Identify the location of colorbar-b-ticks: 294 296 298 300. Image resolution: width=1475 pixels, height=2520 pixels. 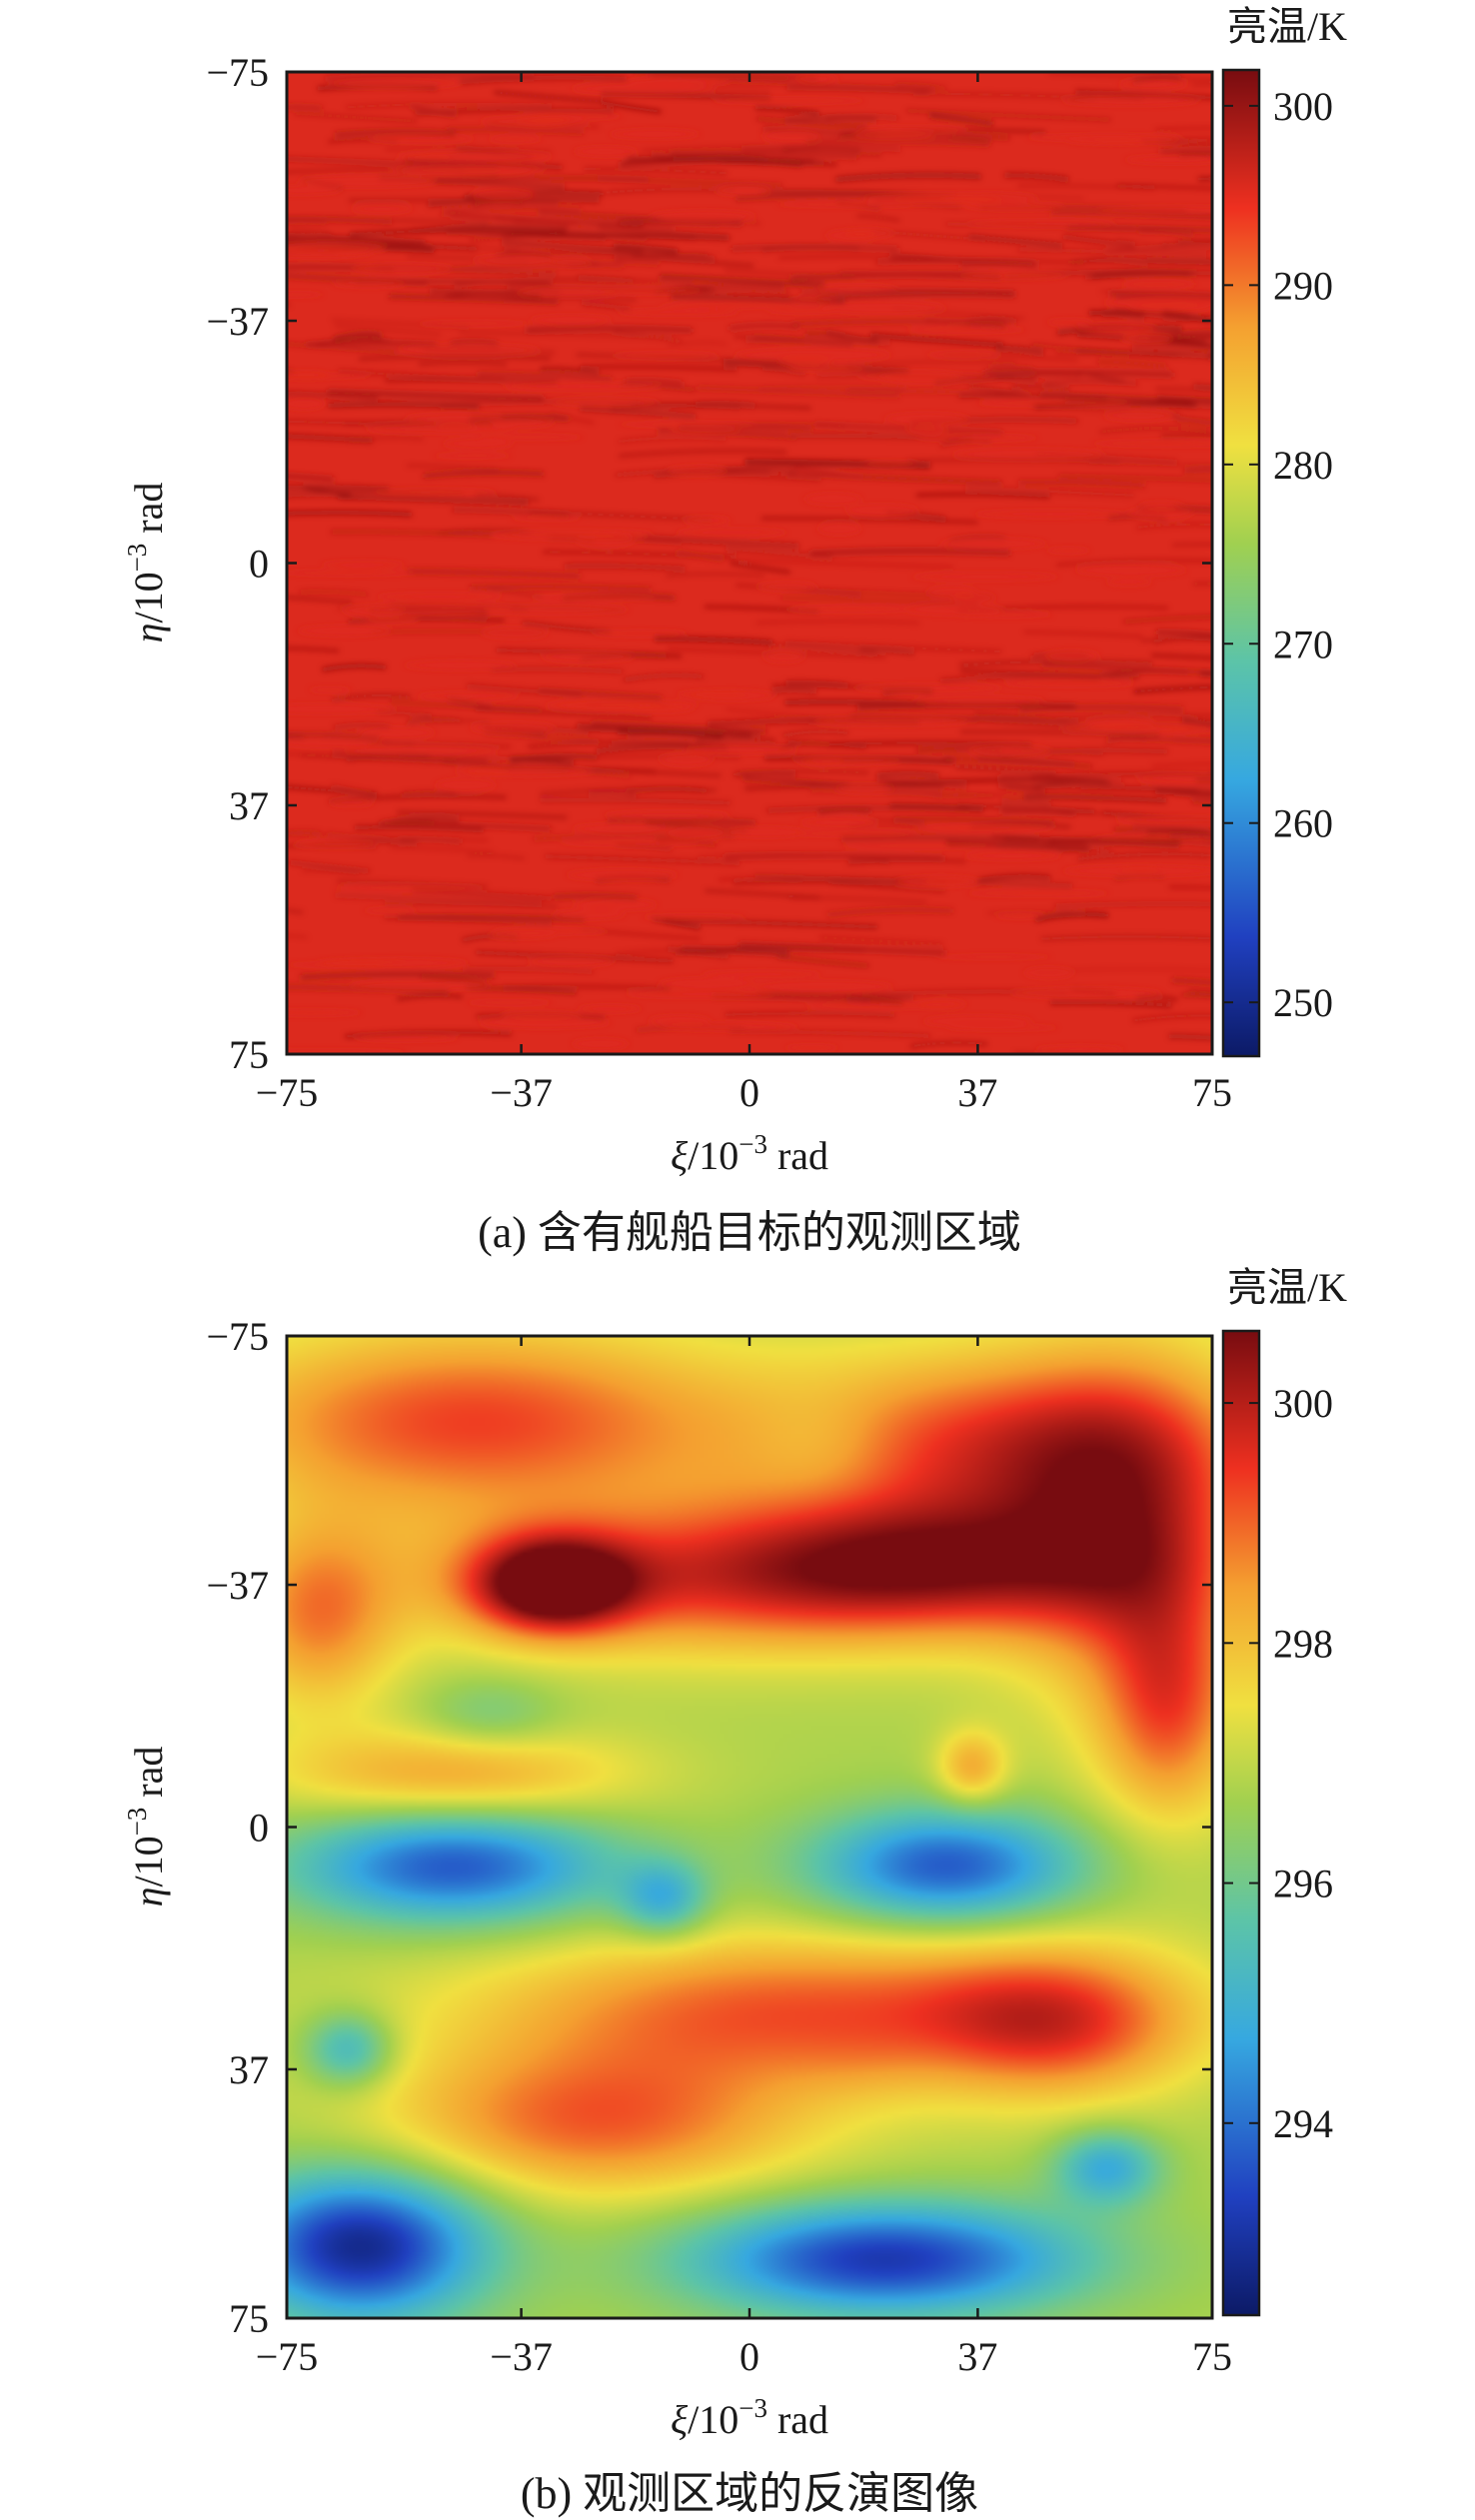
(1278, 1763).